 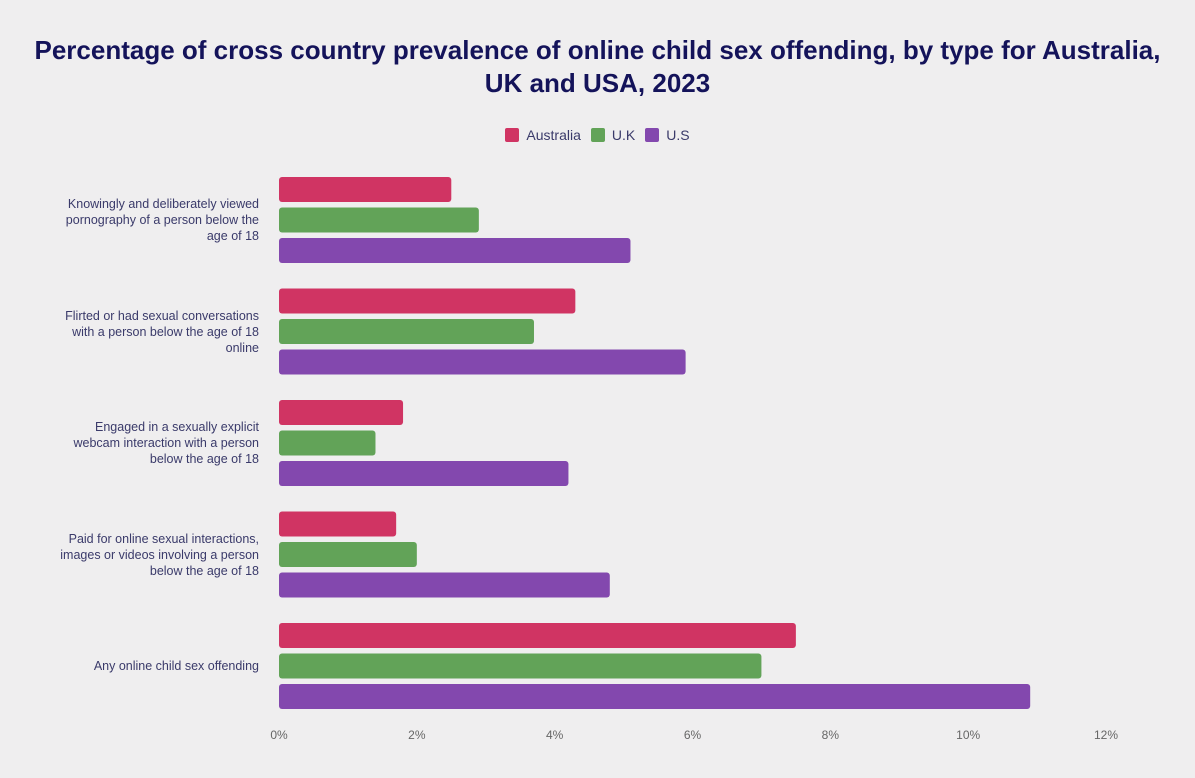 I want to click on x-tick-label: 8%, so click(x=831, y=735).